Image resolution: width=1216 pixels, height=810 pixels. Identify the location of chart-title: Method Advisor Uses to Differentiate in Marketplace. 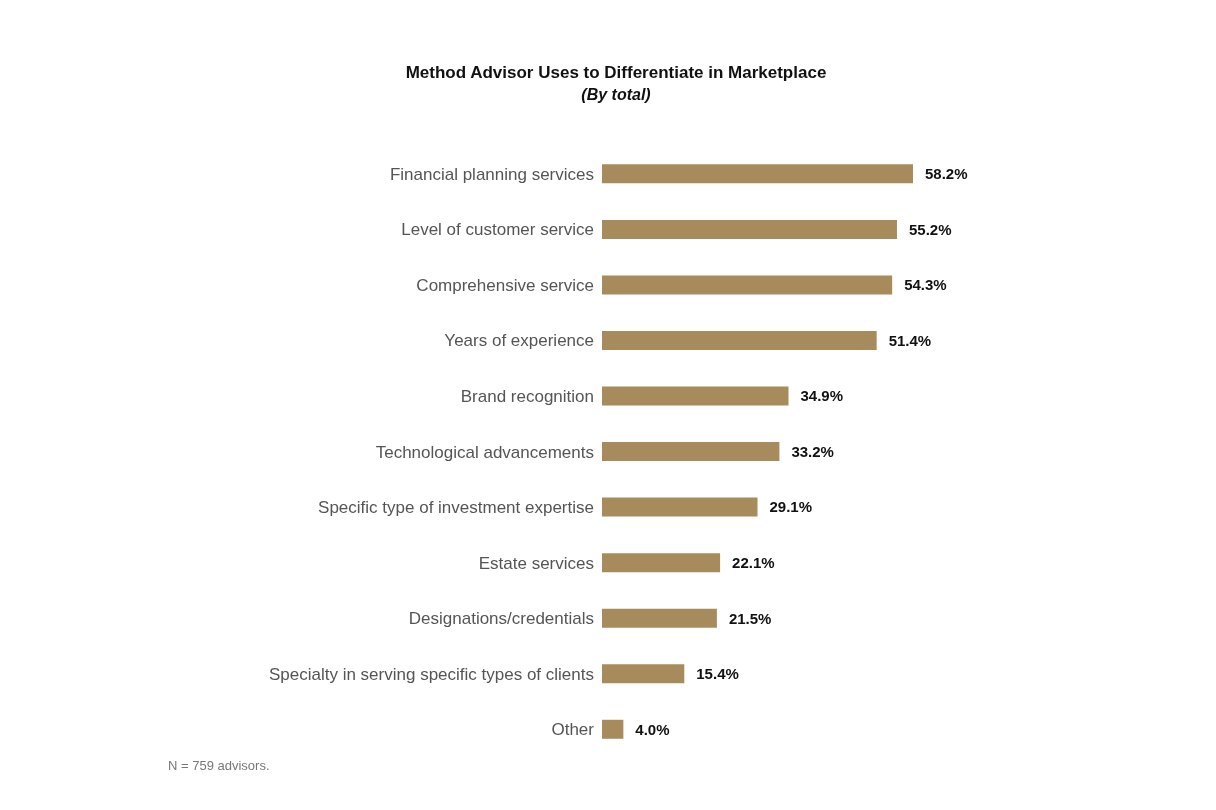
(616, 73).